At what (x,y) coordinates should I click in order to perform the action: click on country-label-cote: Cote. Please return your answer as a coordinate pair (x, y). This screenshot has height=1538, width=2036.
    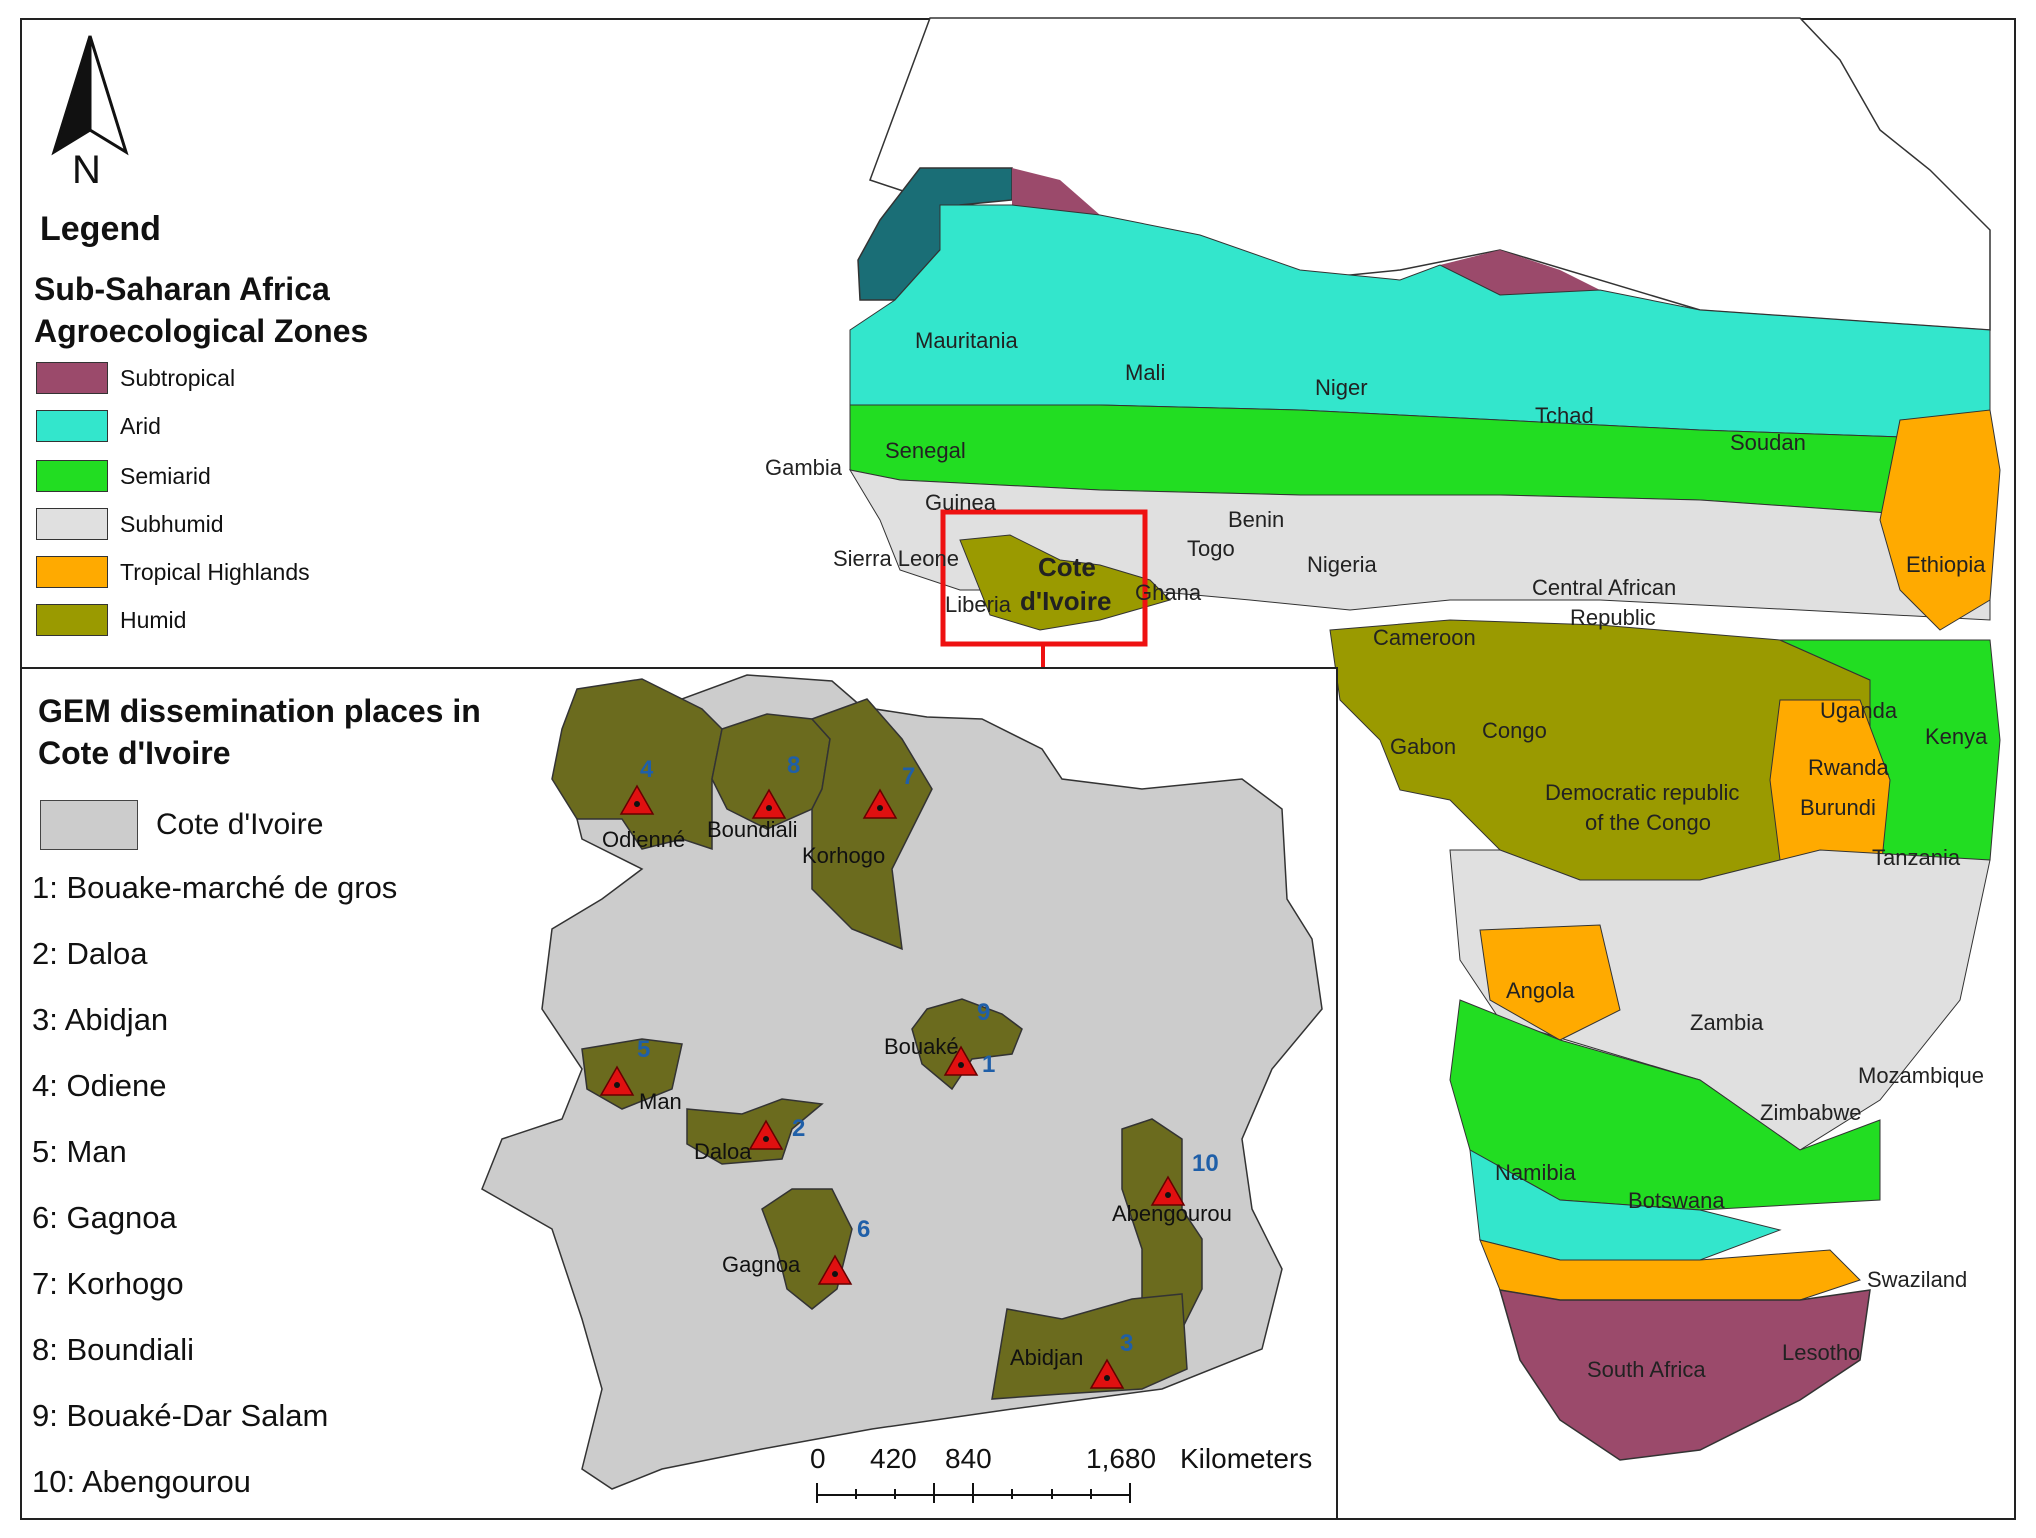
    Looking at the image, I should click on (1067, 567).